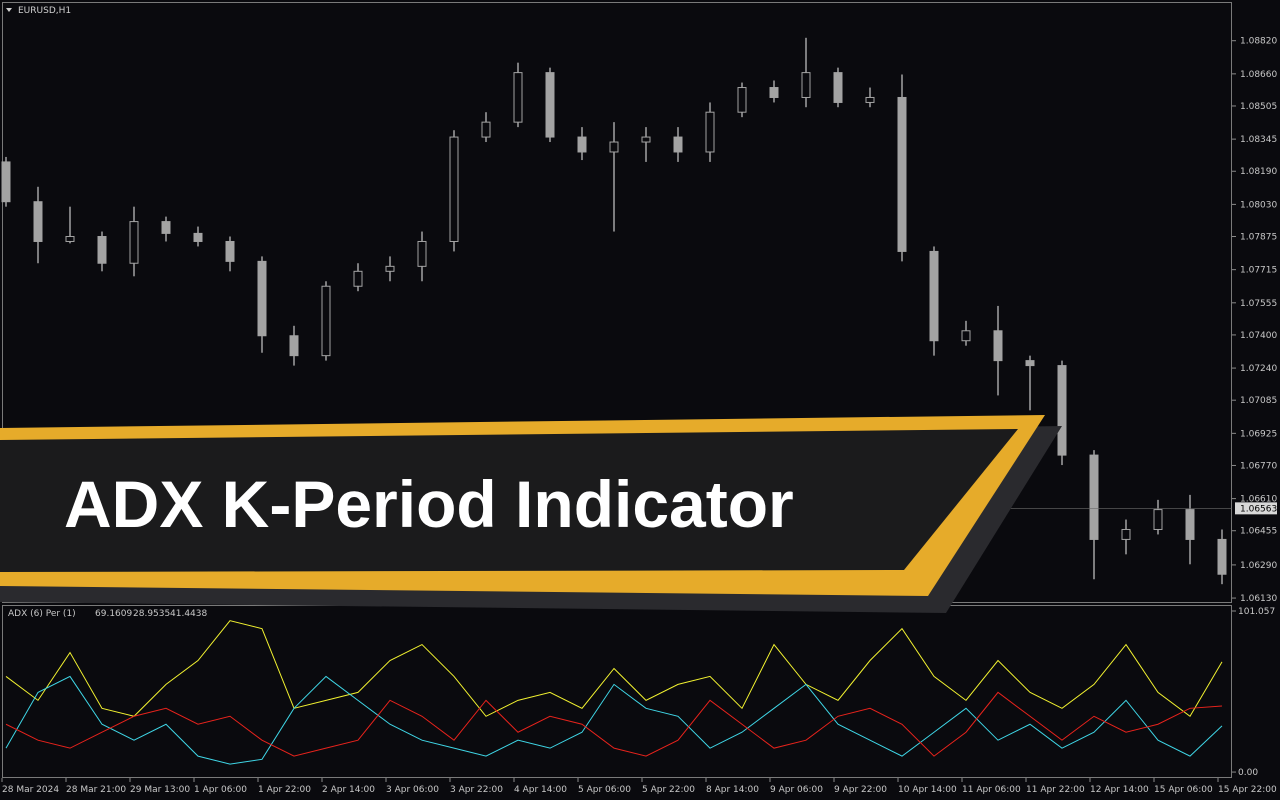 The width and height of the screenshot is (1280, 800). Describe the element at coordinates (1258, 401) in the screenshot. I see `y-tick-label: 1.07085` at that location.